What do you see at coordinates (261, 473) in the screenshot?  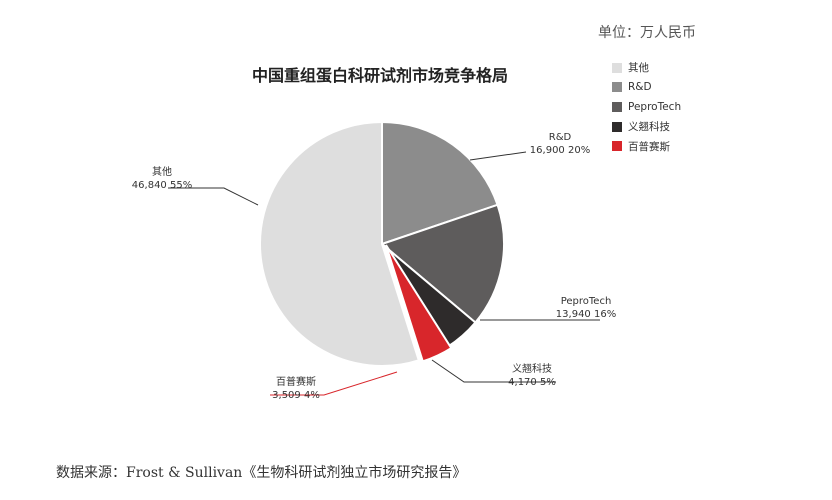 I see `source-note: 数据来源：Frost & Sullivan《生物科研试剂独立市场研究报告》` at bounding box center [261, 473].